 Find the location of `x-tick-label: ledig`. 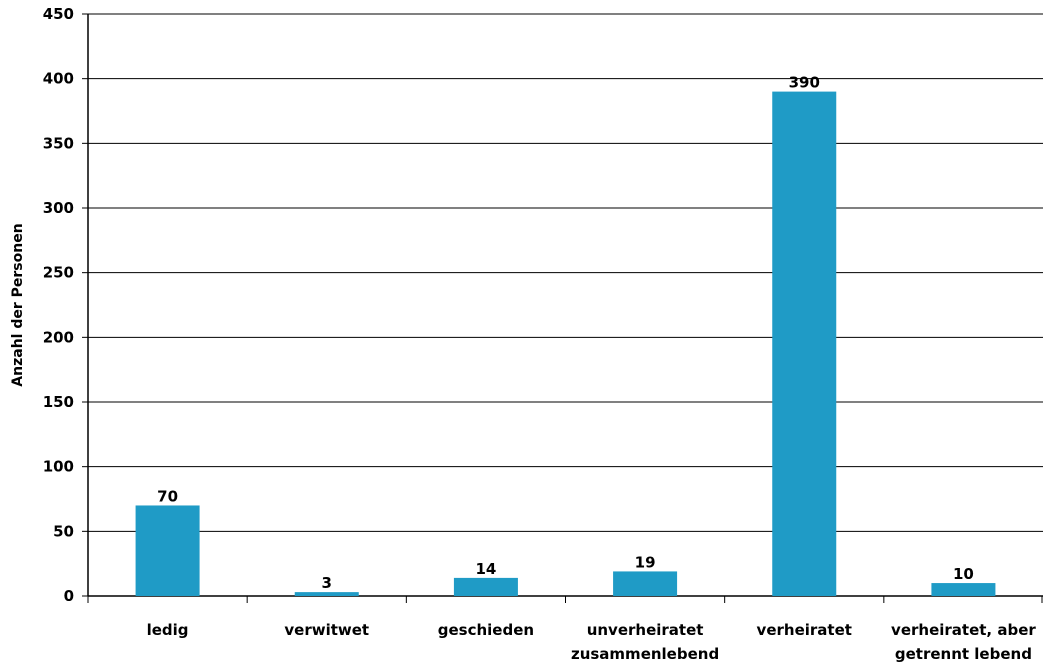

x-tick-label: ledig is located at coordinates (168, 630).